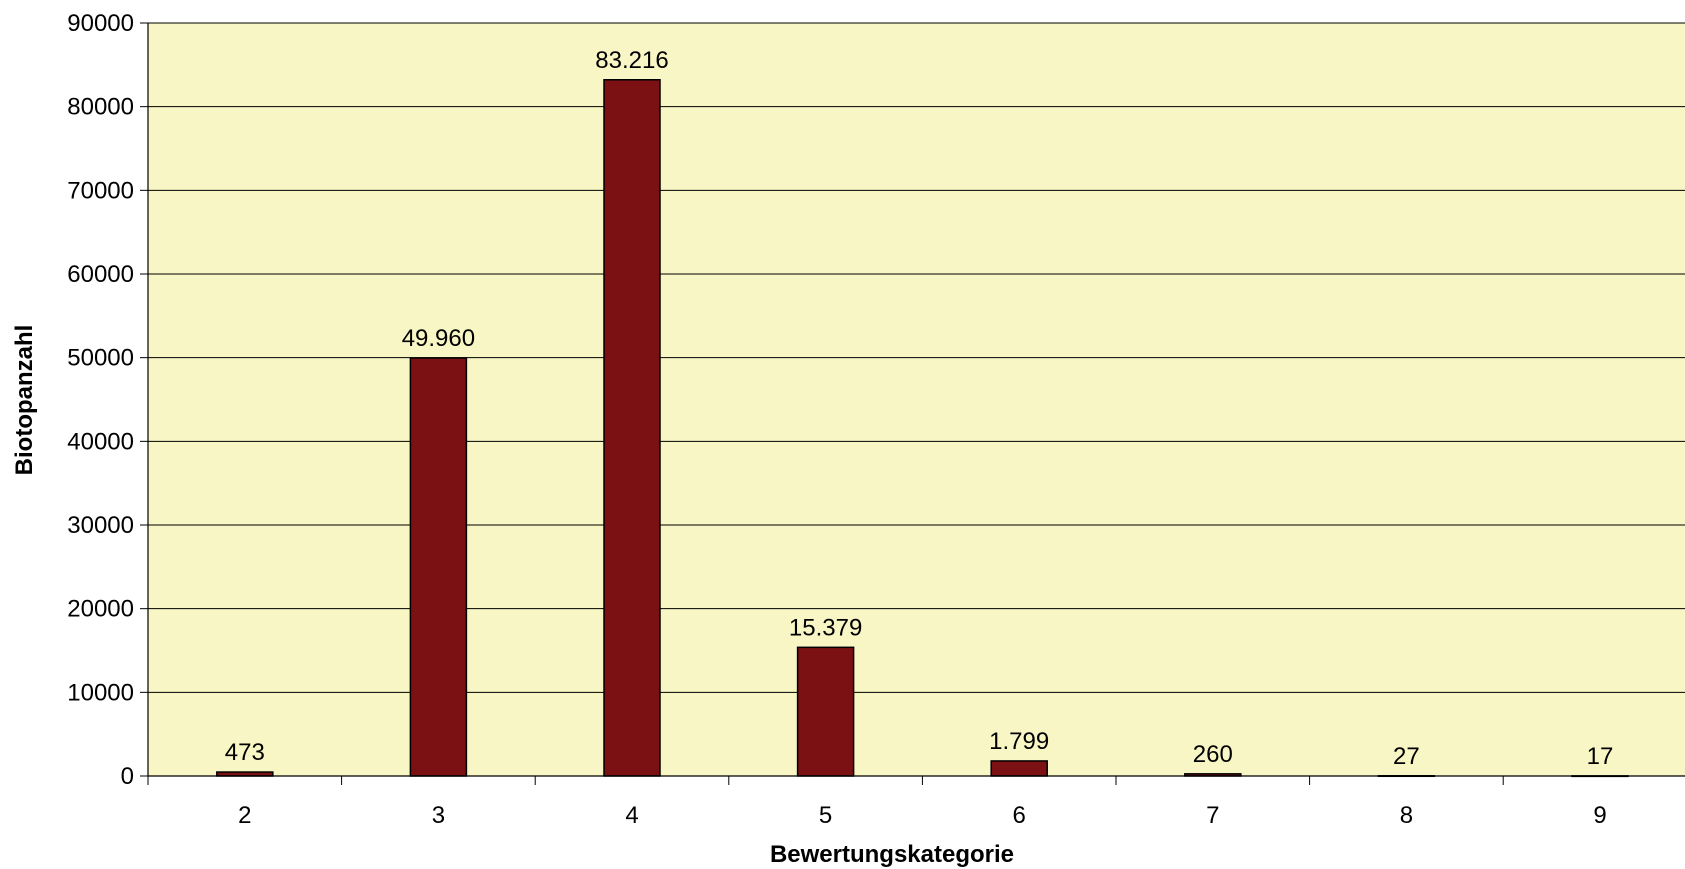 This screenshot has width=1685, height=869. I want to click on y-axis-title: Biotopanzahl, so click(24, 400).